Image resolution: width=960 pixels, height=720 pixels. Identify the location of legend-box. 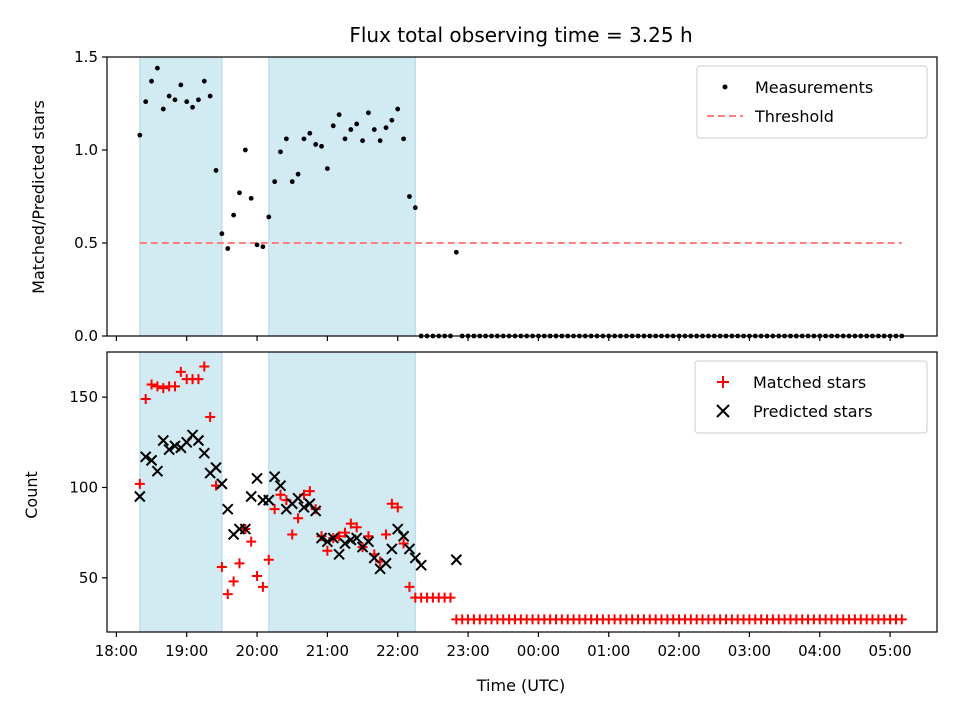
(812, 102).